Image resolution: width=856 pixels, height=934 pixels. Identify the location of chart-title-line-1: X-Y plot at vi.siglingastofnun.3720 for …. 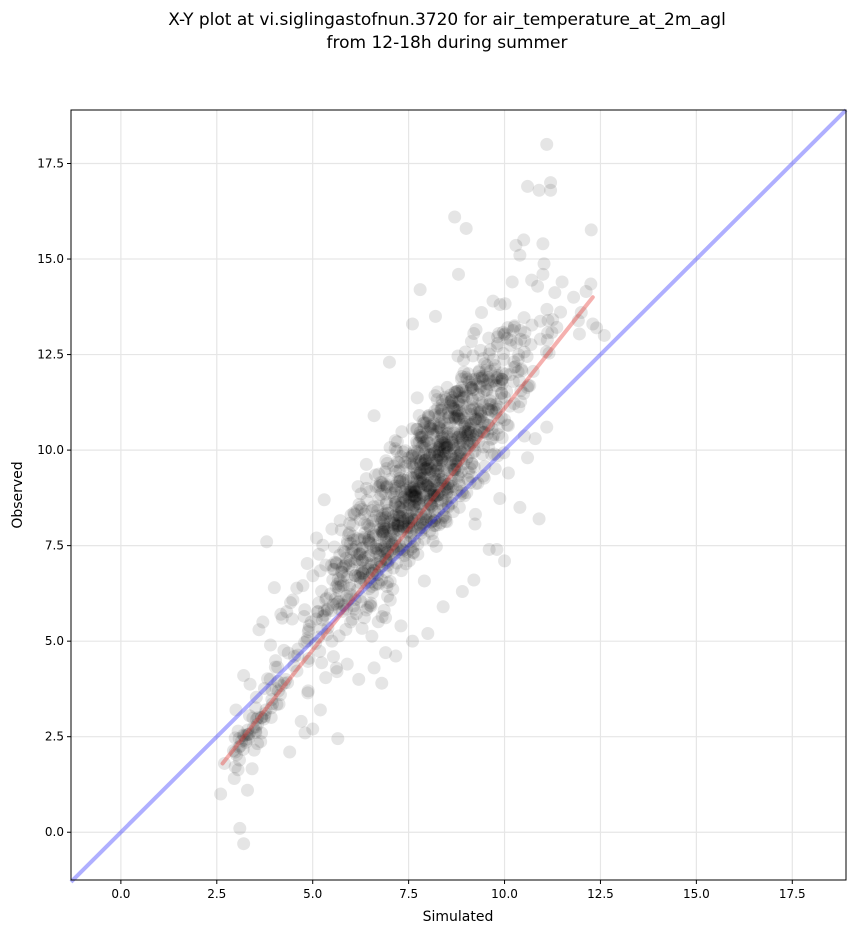
(447, 20).